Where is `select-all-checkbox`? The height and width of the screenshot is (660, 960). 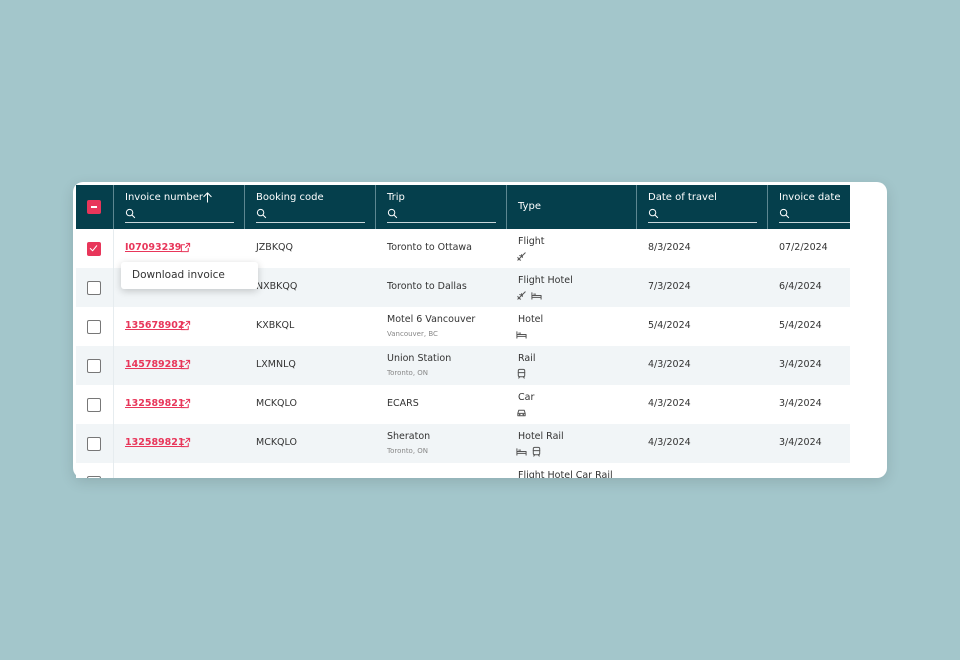 select-all-checkbox is located at coordinates (94, 207).